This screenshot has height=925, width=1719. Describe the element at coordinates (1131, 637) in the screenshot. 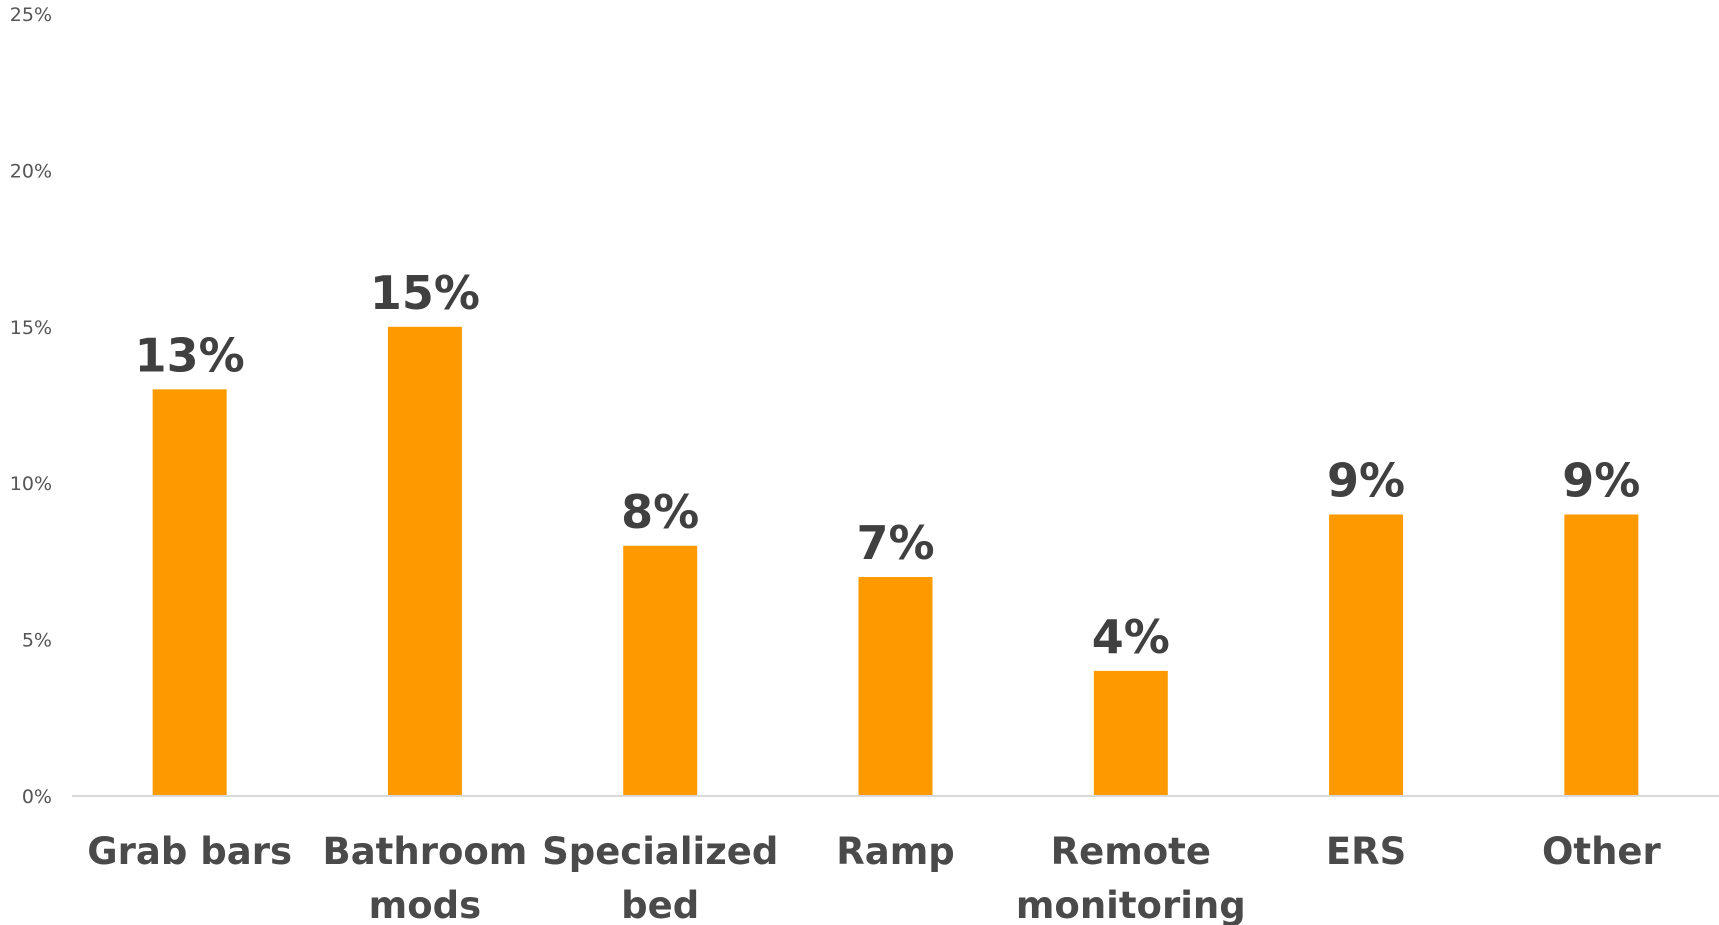

I see `data-label: 4%` at that location.